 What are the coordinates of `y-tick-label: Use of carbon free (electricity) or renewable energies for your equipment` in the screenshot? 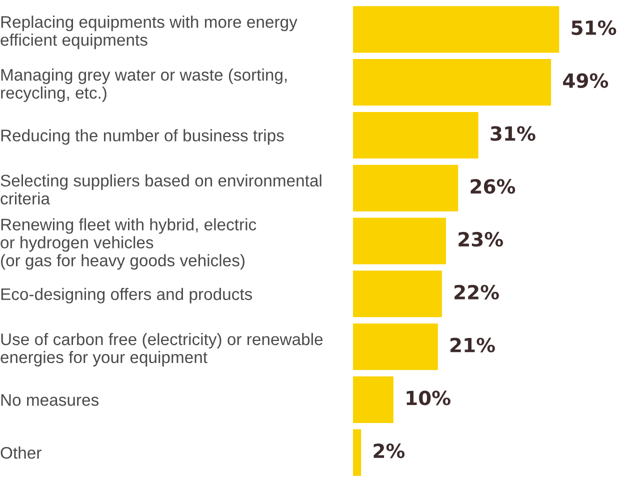 It's located at (161, 349).